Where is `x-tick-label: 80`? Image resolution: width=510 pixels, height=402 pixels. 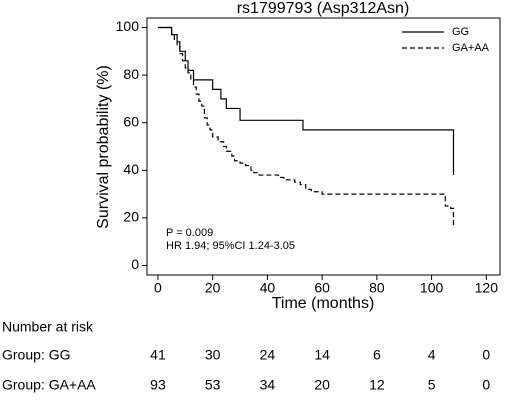
x-tick-label: 80 is located at coordinates (377, 288).